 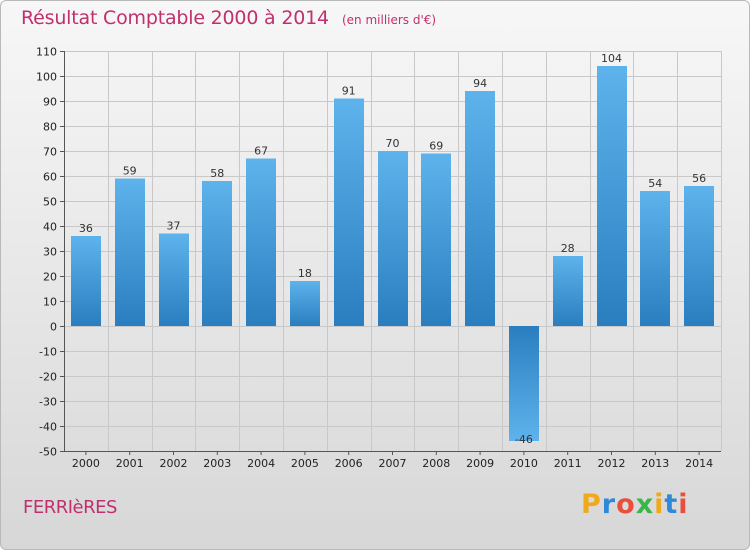 I want to click on x-tick-label: 2013, so click(x=655, y=463).